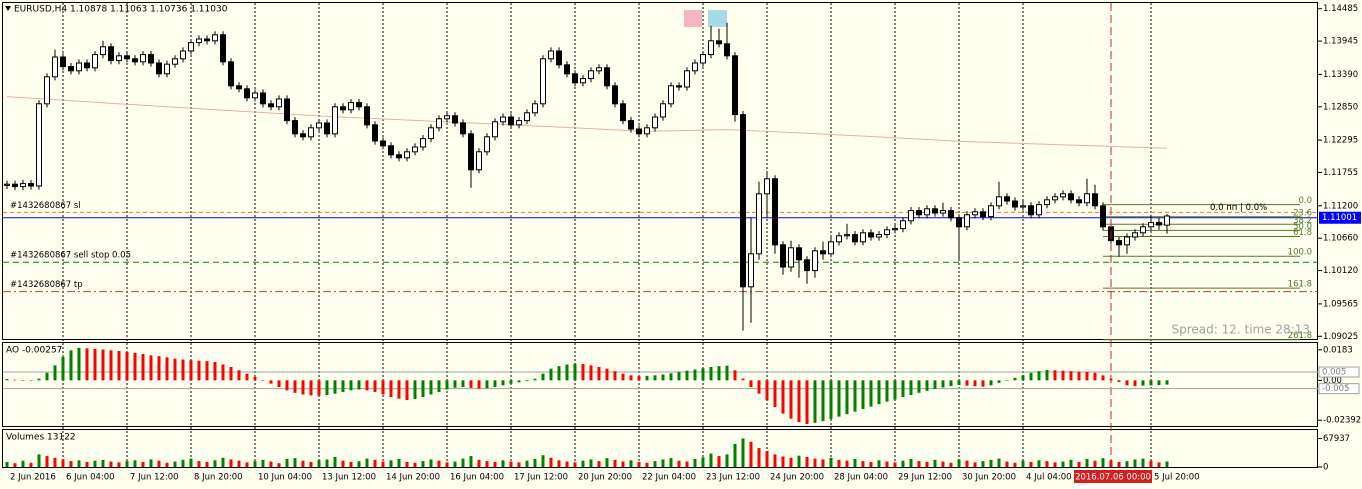 The width and height of the screenshot is (1362, 489). I want to click on y-tick-label: 67937, so click(1336, 439).